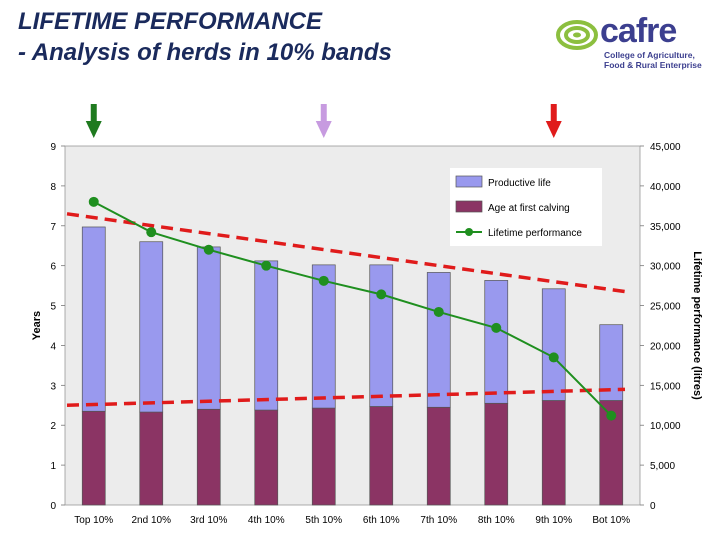 The image size is (720, 540). What do you see at coordinates (53, 426) in the screenshot?
I see `y-tick-label: 2` at bounding box center [53, 426].